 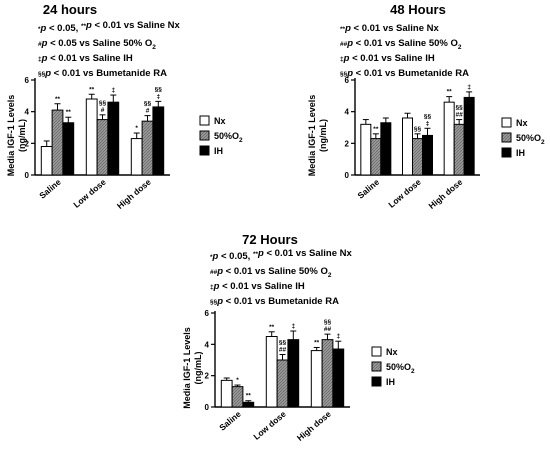 I want to click on chart-title: 72 Hours, so click(x=270, y=239).